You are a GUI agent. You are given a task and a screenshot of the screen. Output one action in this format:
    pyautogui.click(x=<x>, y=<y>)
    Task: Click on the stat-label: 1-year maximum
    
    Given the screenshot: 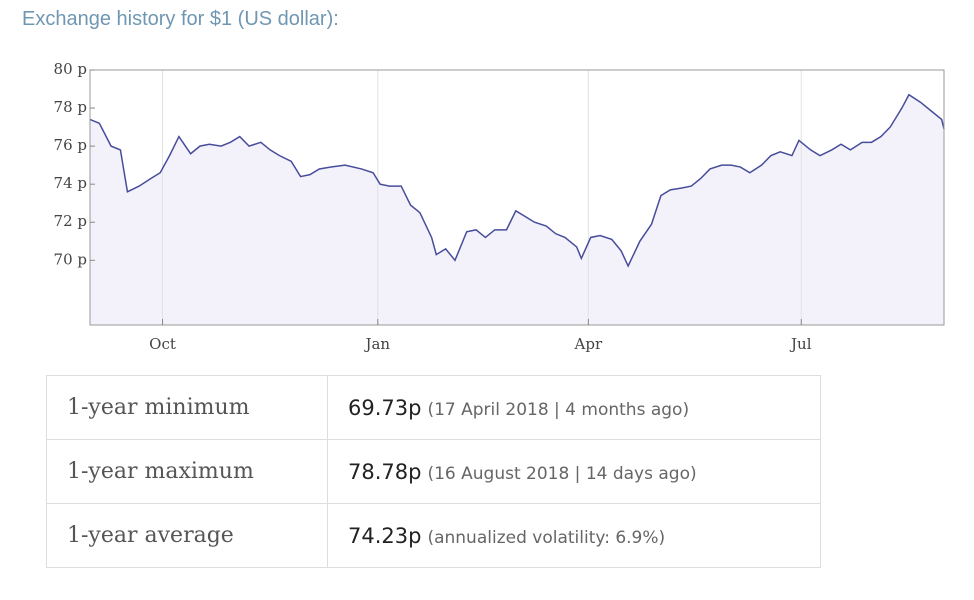 What is the action you would take?
    pyautogui.click(x=187, y=471)
    